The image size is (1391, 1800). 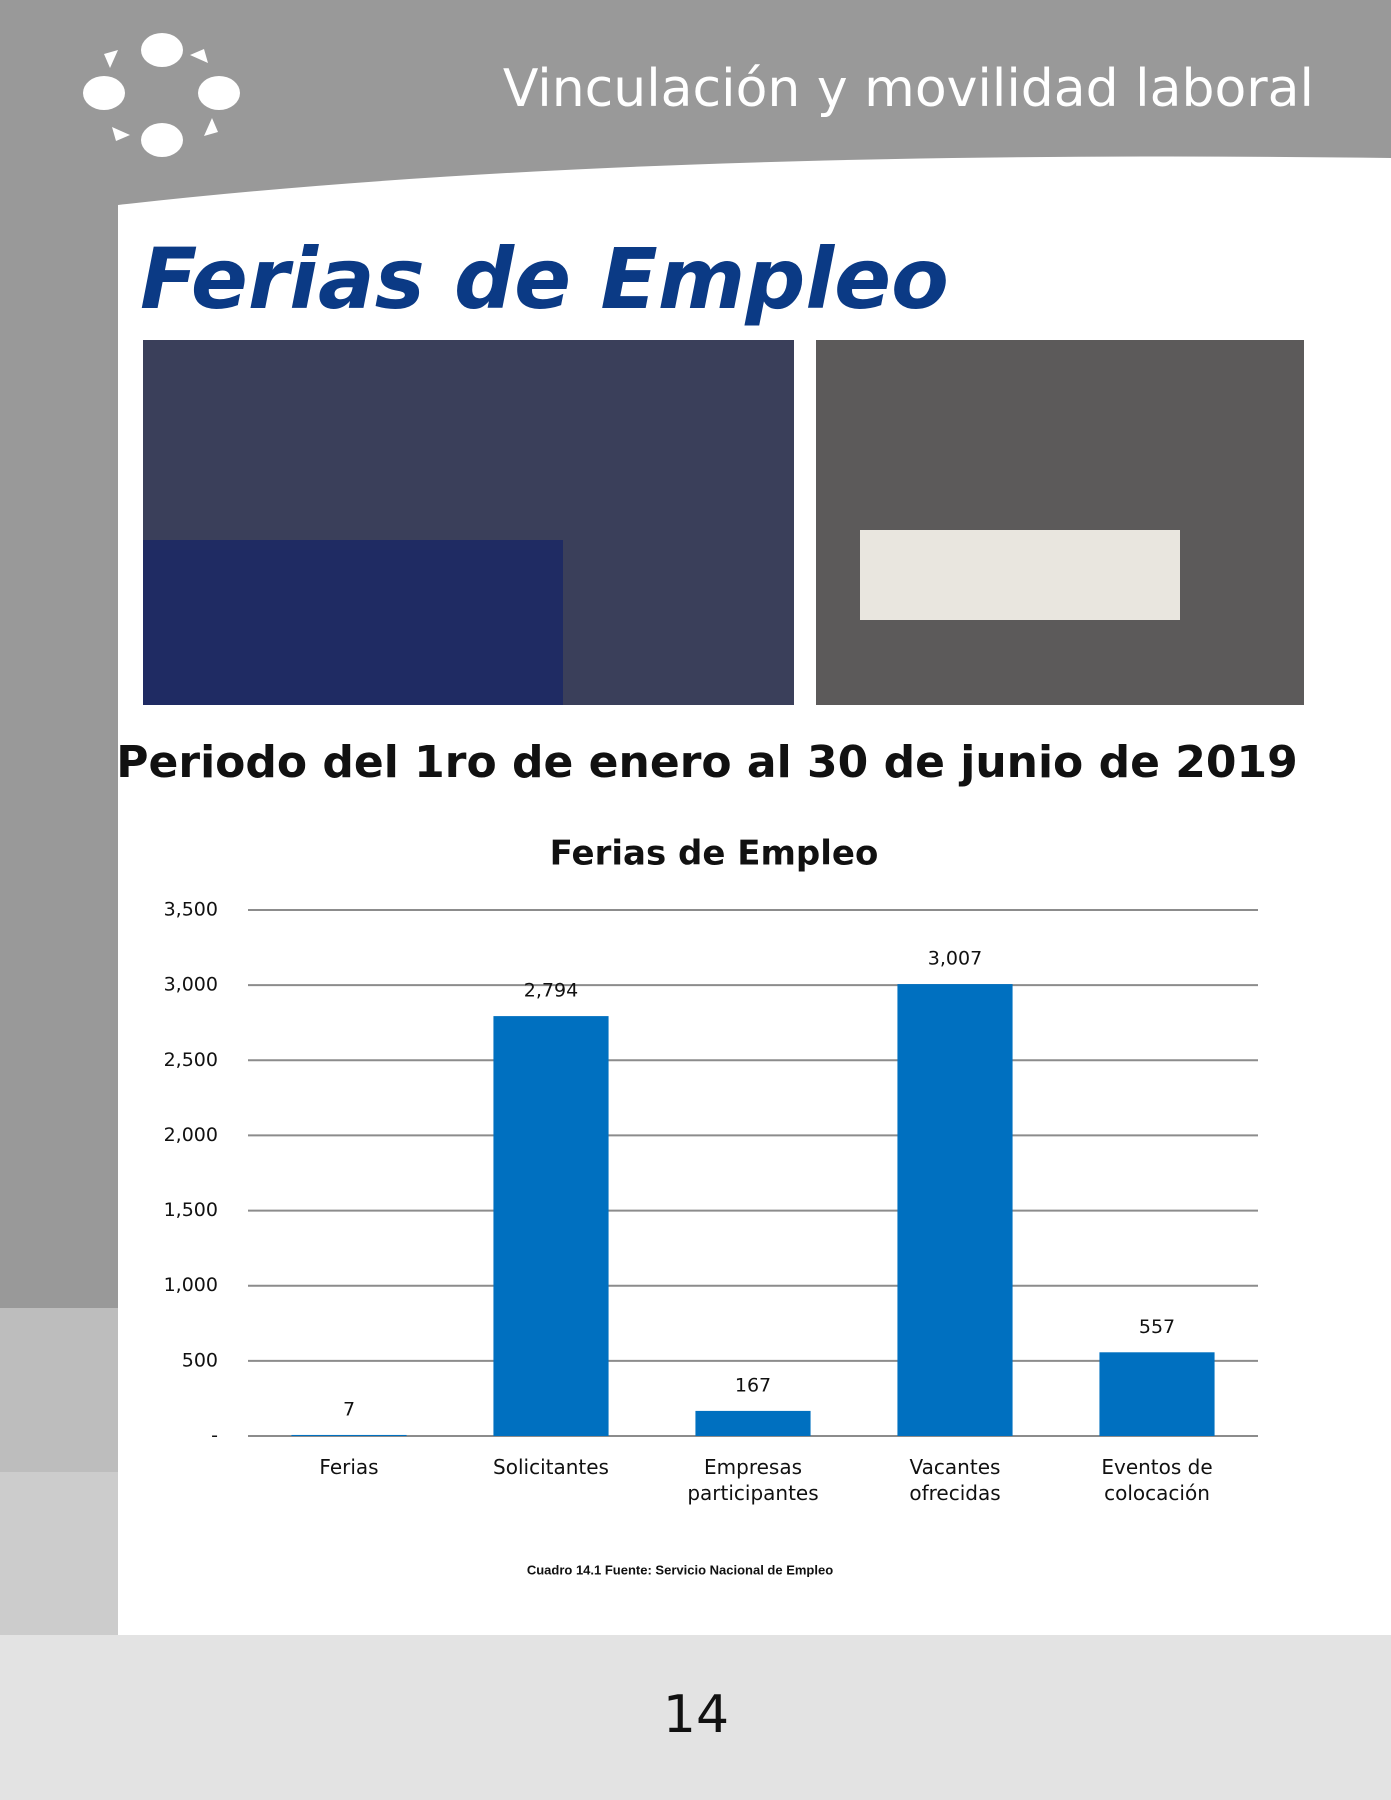 I want to click on x-tick-label: Eventos de colocación, so click(x=1157, y=1480).